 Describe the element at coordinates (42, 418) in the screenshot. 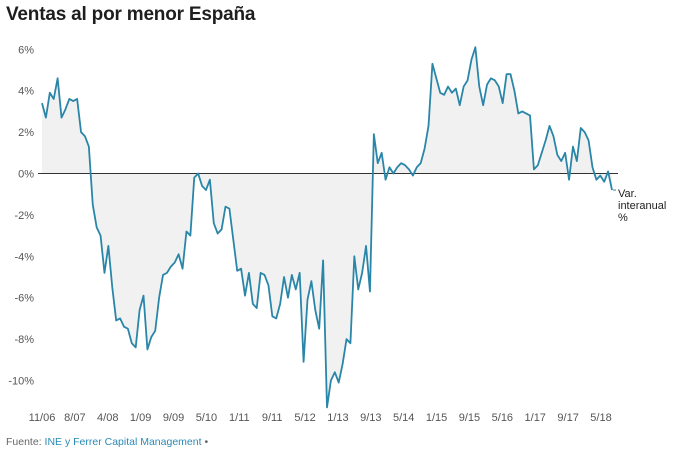

I see `x-tick-label: 11/06` at that location.